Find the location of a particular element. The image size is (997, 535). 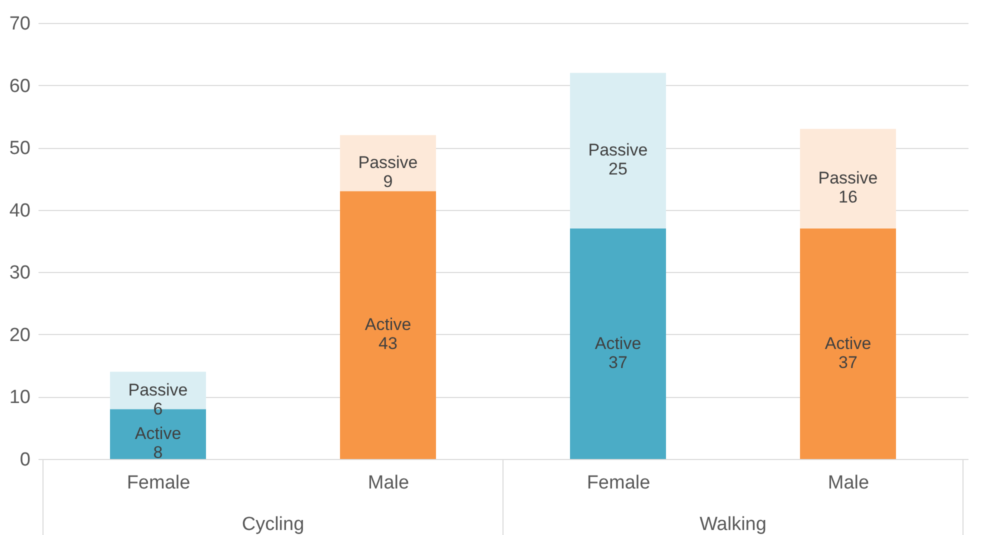

series-label: Passive is located at coordinates (158, 390).